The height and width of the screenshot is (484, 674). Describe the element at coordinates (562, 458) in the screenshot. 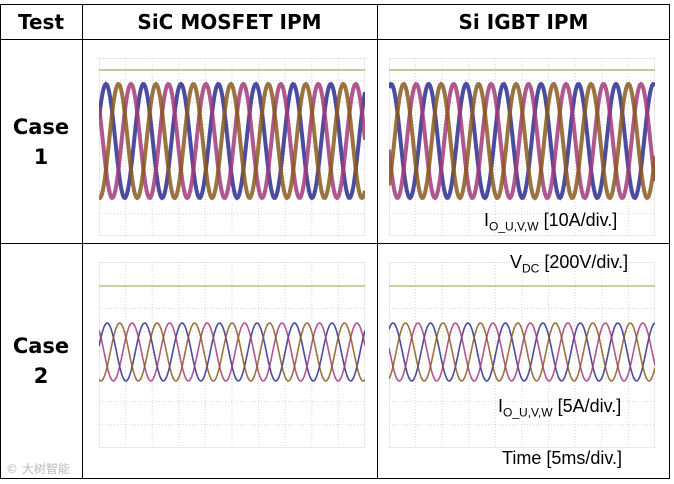

I see `time-scale: Time [5ms/div.]` at that location.